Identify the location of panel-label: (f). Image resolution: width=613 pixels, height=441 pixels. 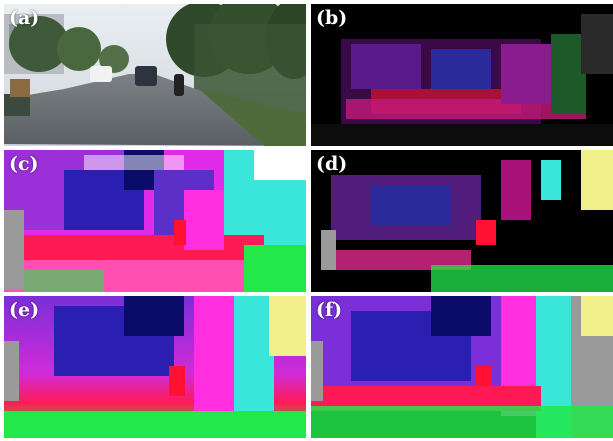
(329, 310).